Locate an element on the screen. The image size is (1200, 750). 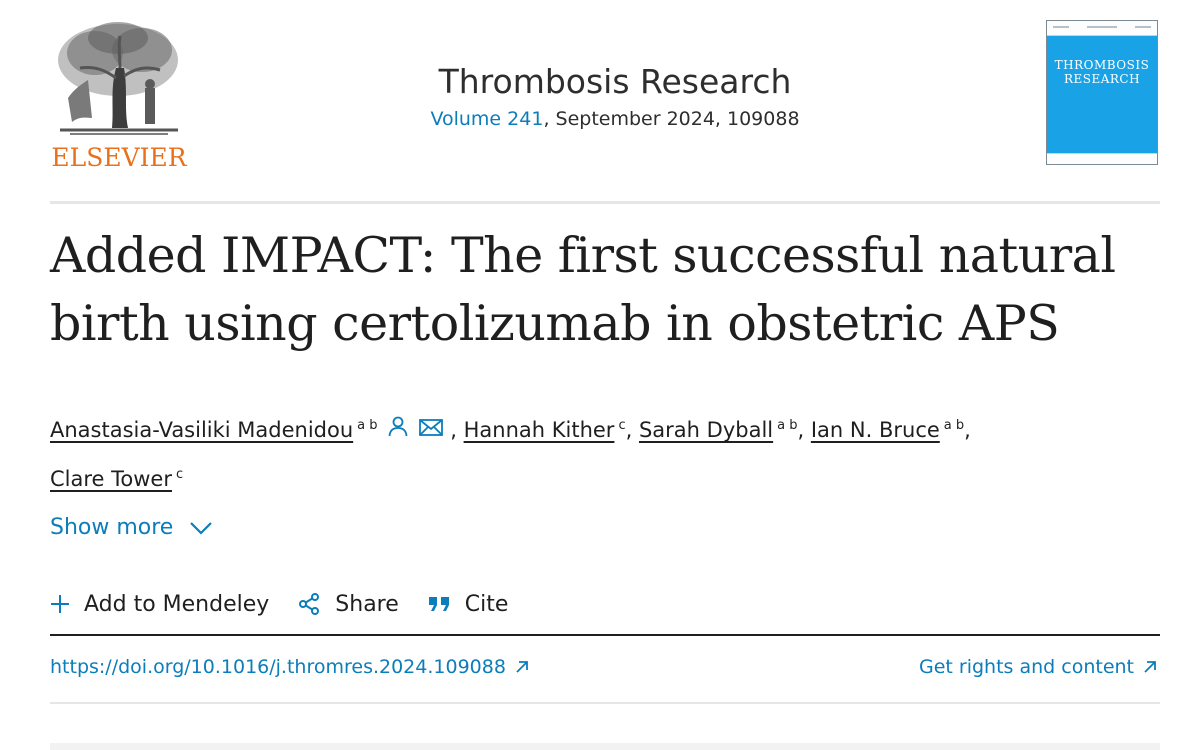
share-button: Share is located at coordinates (348, 604).